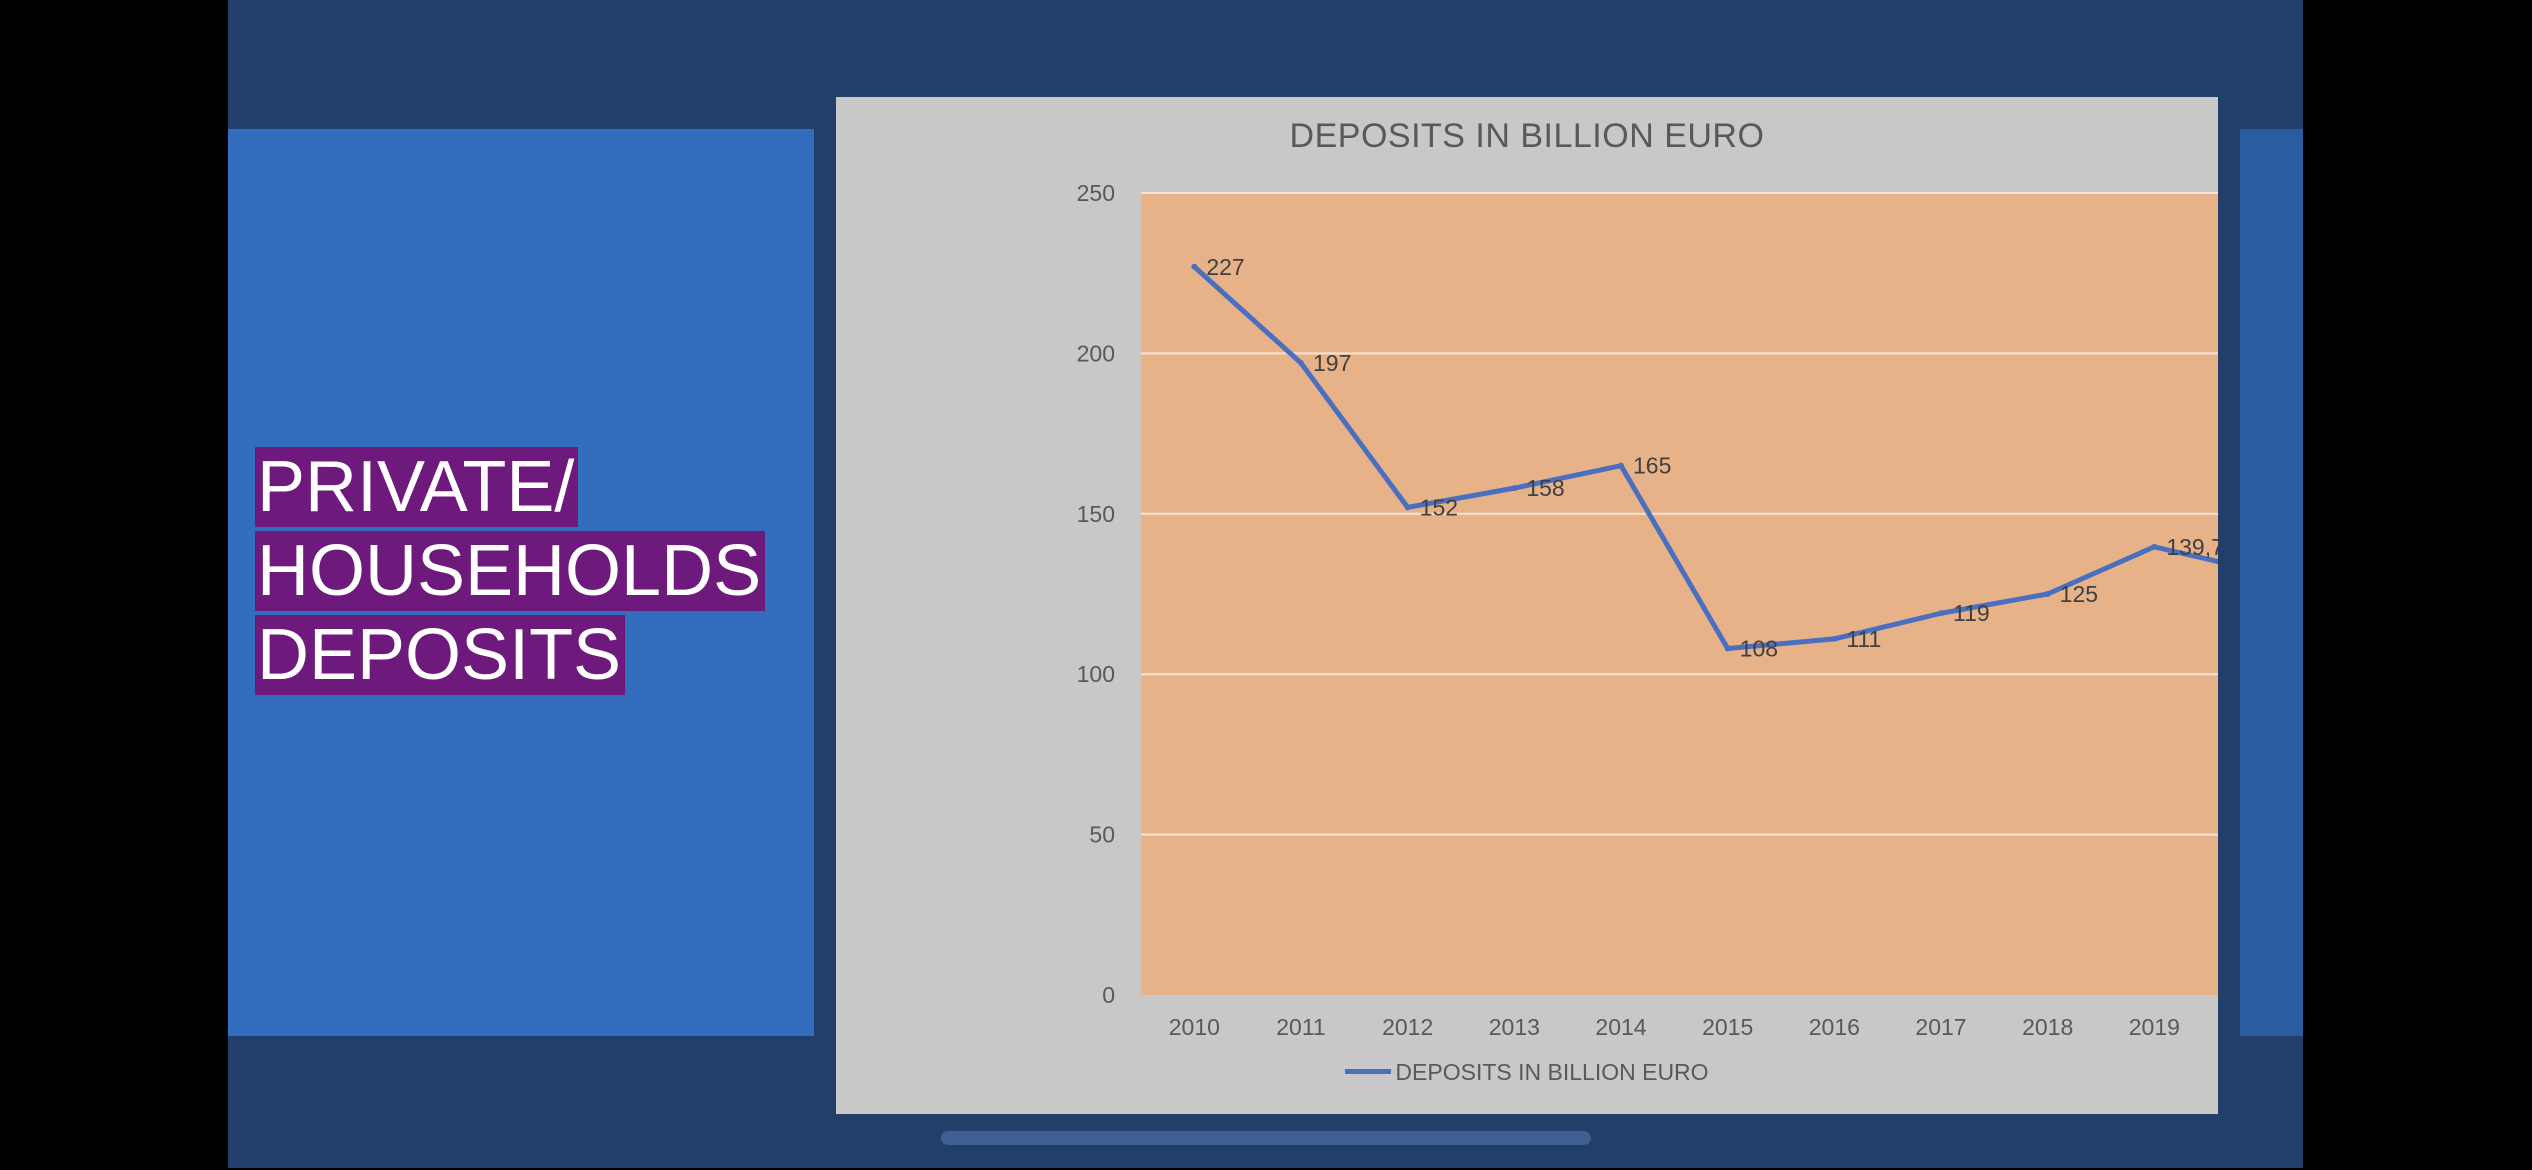 Image resolution: width=2532 pixels, height=1170 pixels. I want to click on slide-title-line-2: HOUSEHOLDS, so click(510, 571).